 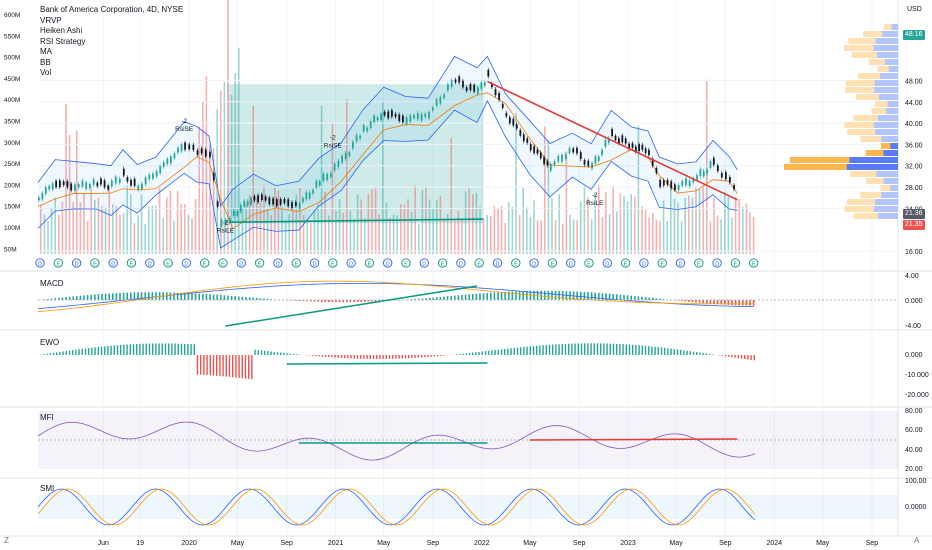 I want to click on mfi-label: MFI, so click(x=47, y=417).